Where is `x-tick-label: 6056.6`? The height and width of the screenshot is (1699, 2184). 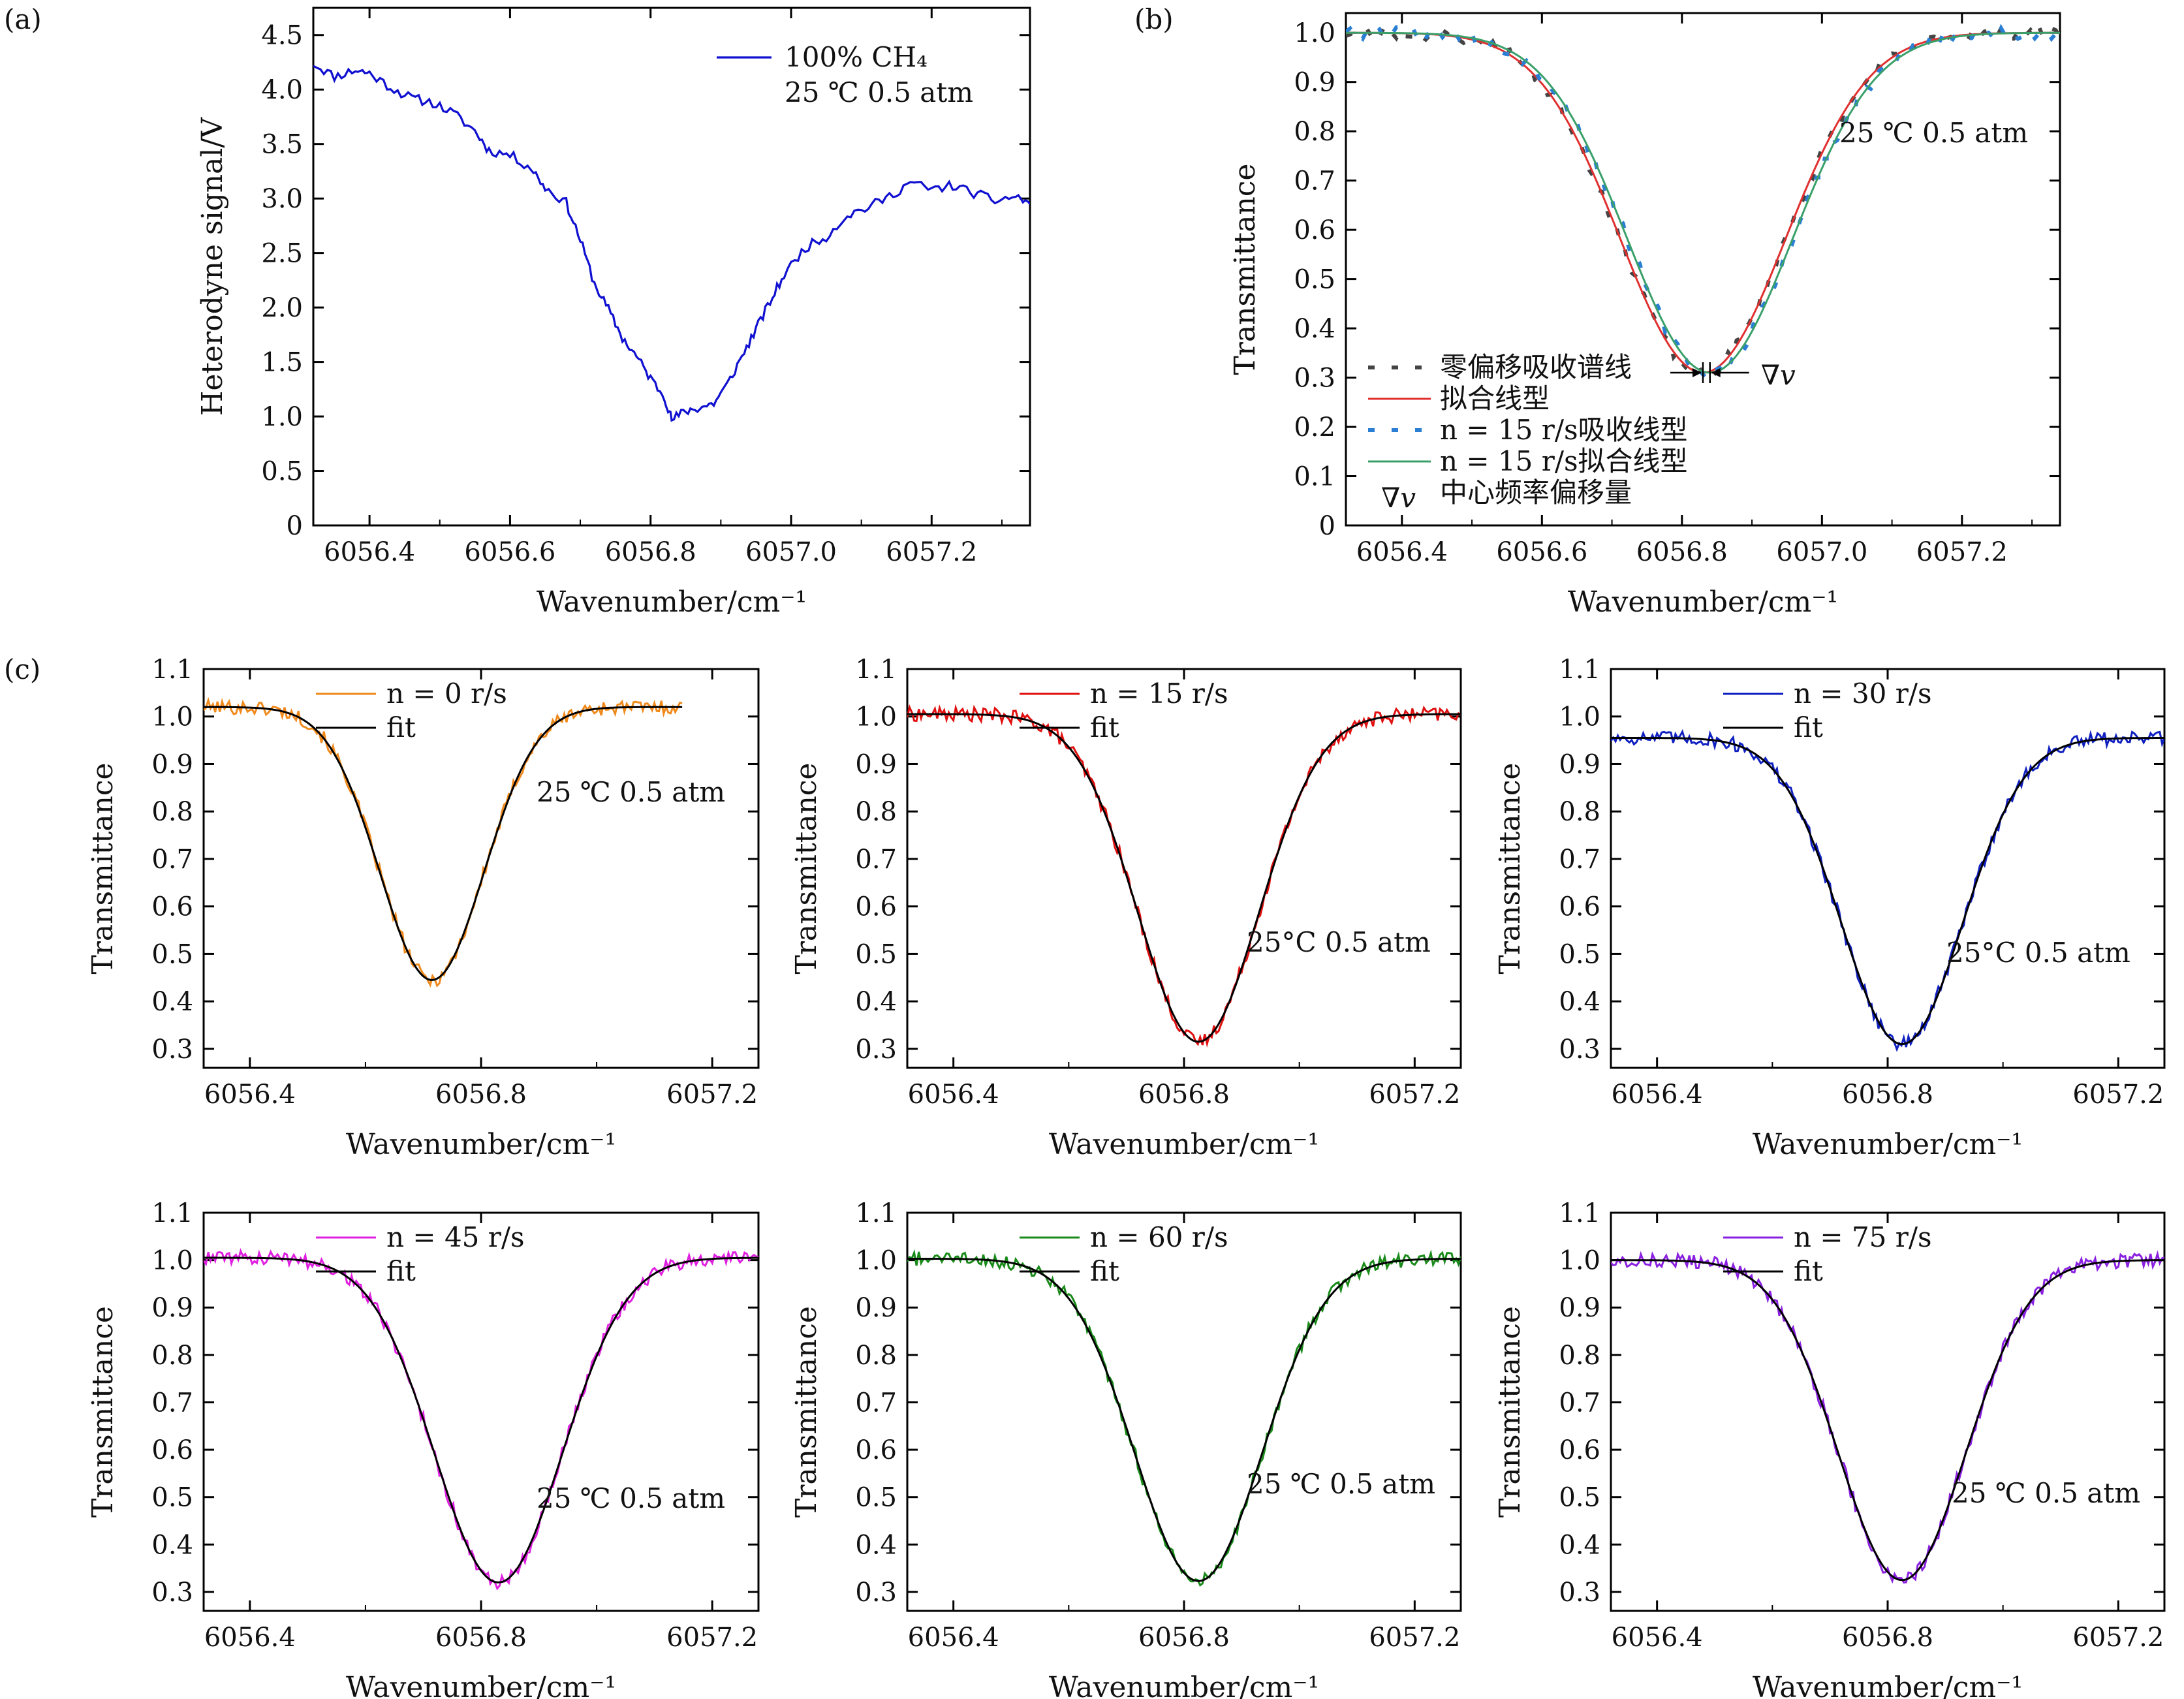
x-tick-label: 6056.6 is located at coordinates (1541, 552).